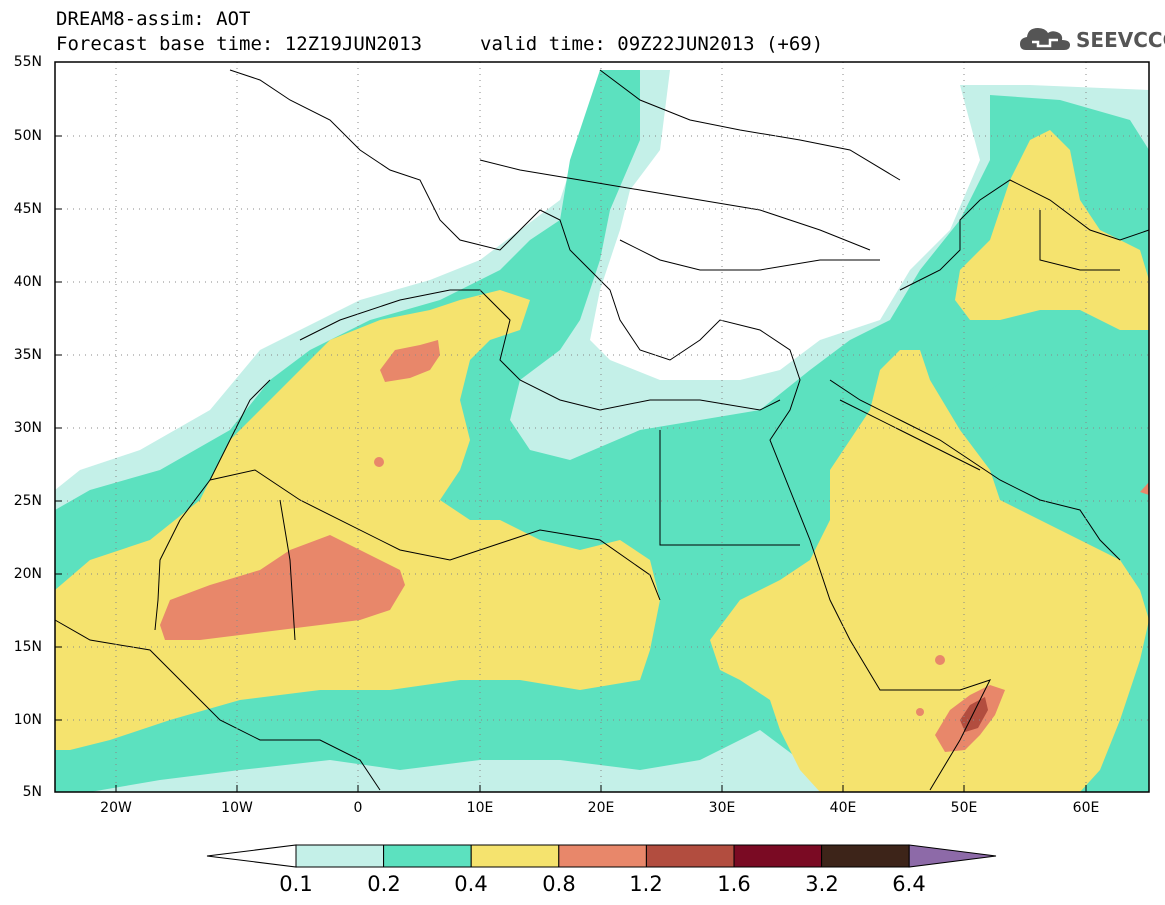 The width and height of the screenshot is (1165, 905). What do you see at coordinates (27, 136) in the screenshot?
I see `lat-label-50n: 50N` at bounding box center [27, 136].